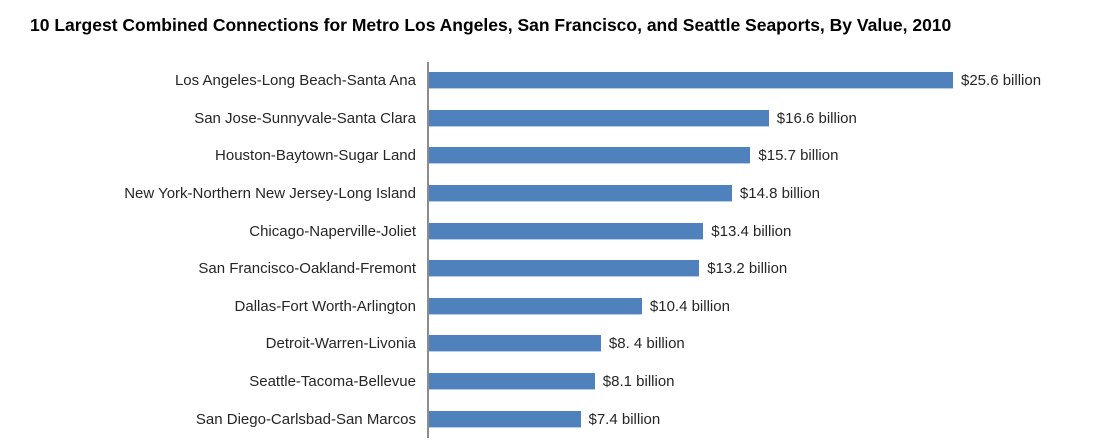  Describe the element at coordinates (307, 269) in the screenshot. I see `category-label: San Francisco-Oakland-Fremont` at that location.